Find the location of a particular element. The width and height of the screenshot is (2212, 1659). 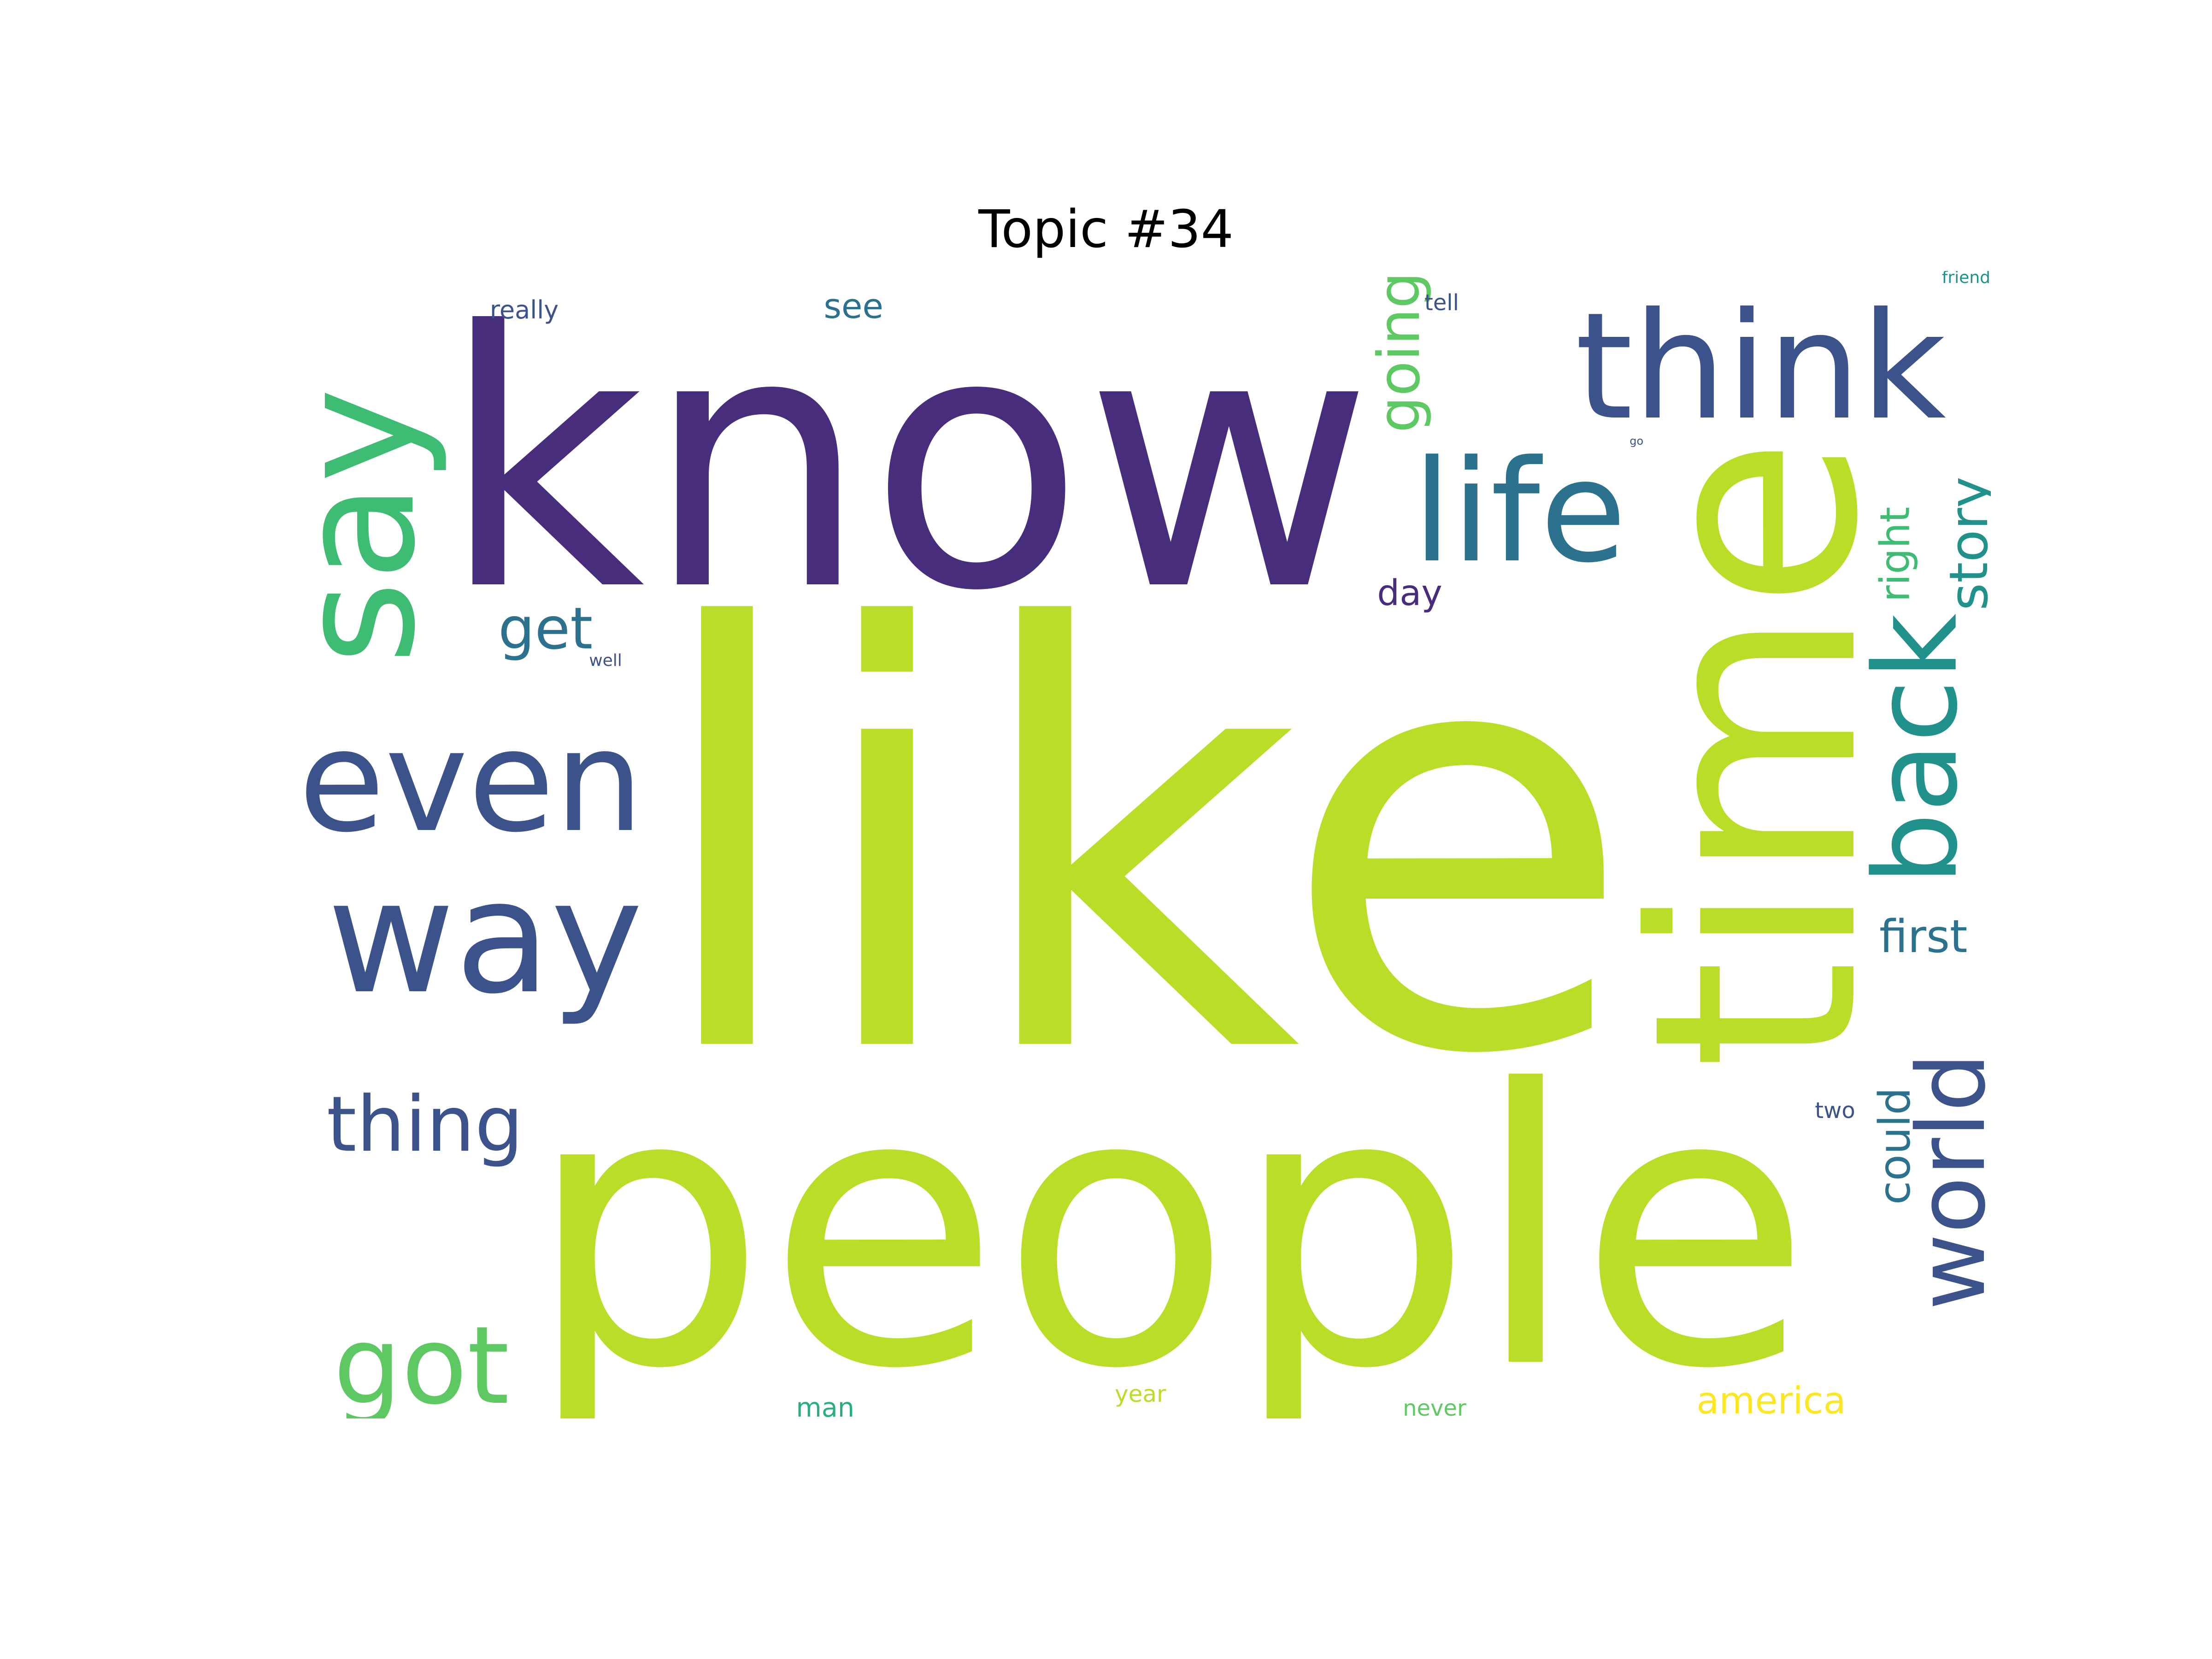

word-say: say is located at coordinates (370, 526).